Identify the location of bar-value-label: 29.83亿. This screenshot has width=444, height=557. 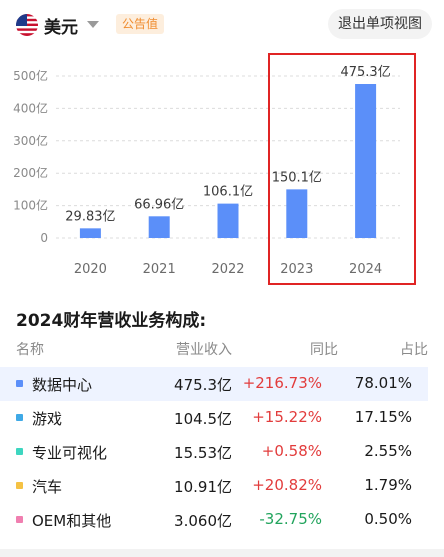
(90, 216).